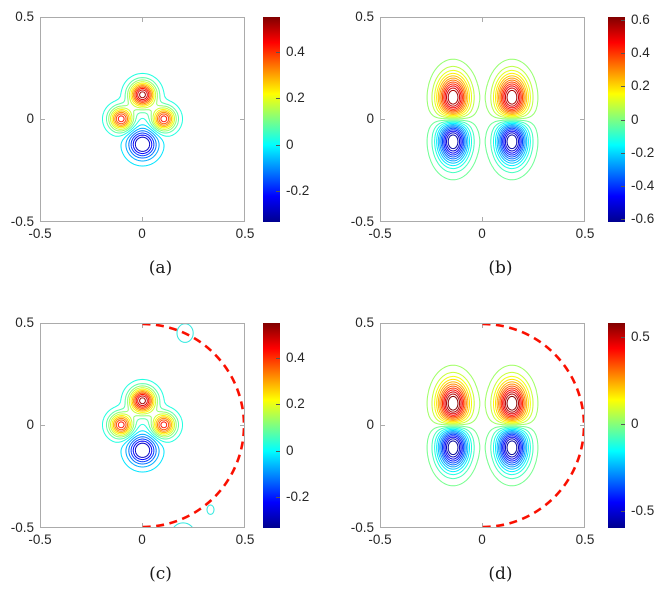  I want to click on plot-area-d, so click(482, 425).